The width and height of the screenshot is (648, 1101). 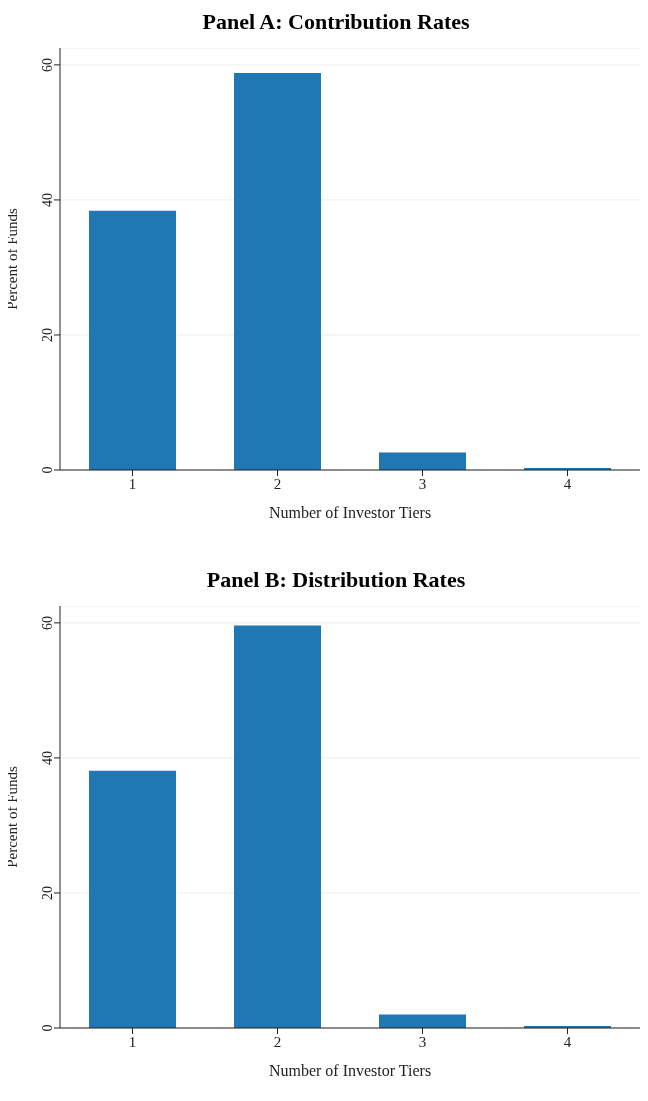 I want to click on chart-title: Panel A: Contribution Rates, so click(x=336, y=22).